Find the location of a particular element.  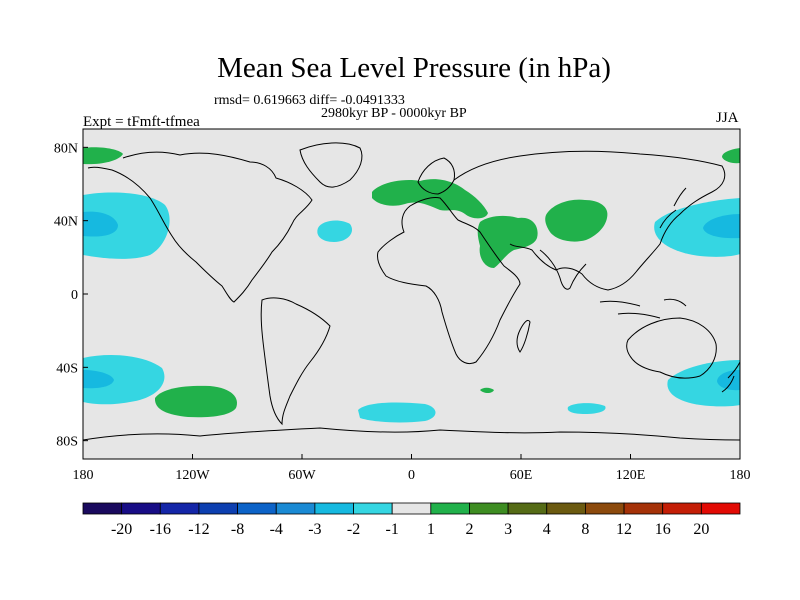

europe-africa-coastline is located at coordinates (449, 281).